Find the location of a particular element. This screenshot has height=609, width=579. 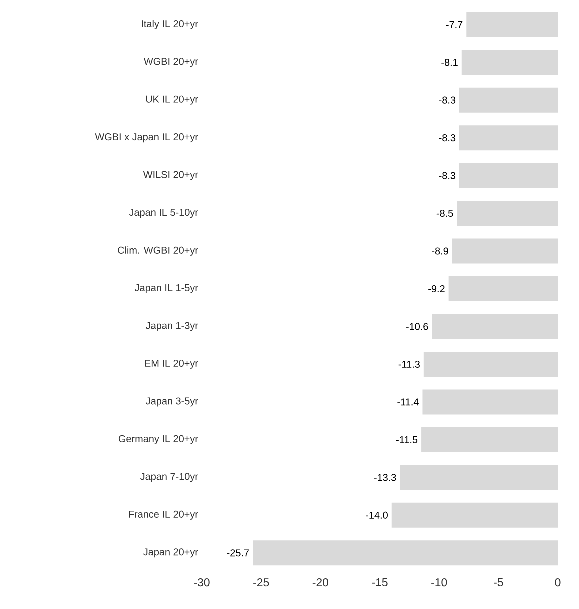

data-label: -7.7 is located at coordinates (454, 24).